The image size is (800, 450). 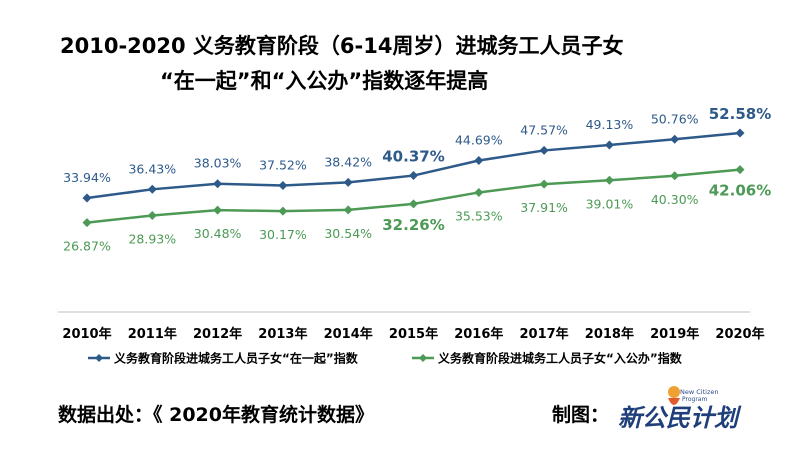 What do you see at coordinates (324, 81) in the screenshot?
I see `chart-title-line2: “在一起”和“入公办”指数逐年提高` at bounding box center [324, 81].